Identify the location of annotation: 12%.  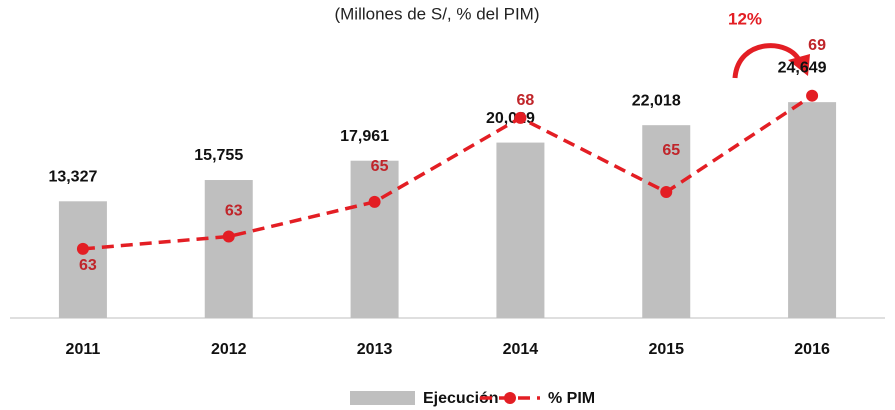
(745, 18).